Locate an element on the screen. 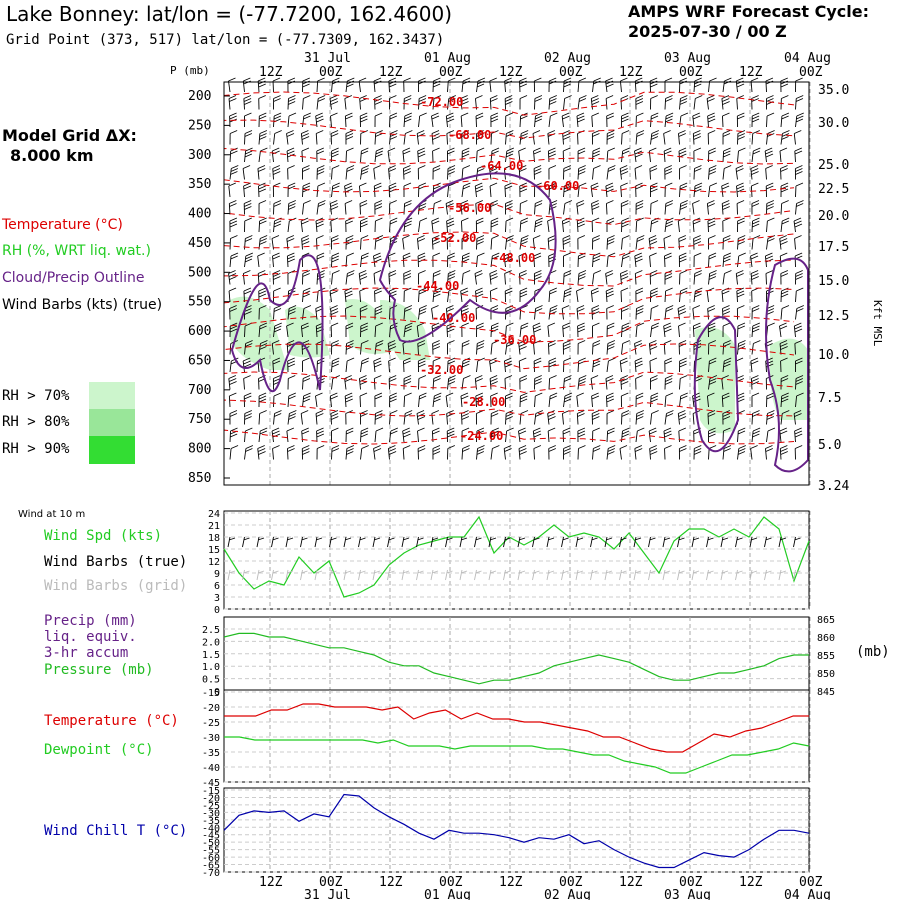  rh-fill-region is located at coordinates (789, 379).